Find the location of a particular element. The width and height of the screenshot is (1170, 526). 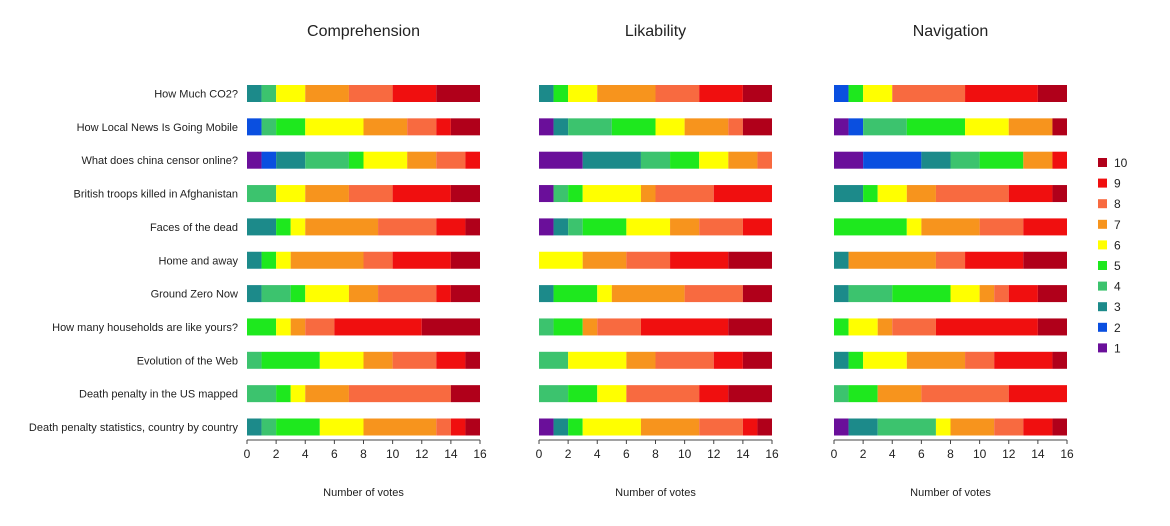

category-label: Home and away is located at coordinates (199, 261).